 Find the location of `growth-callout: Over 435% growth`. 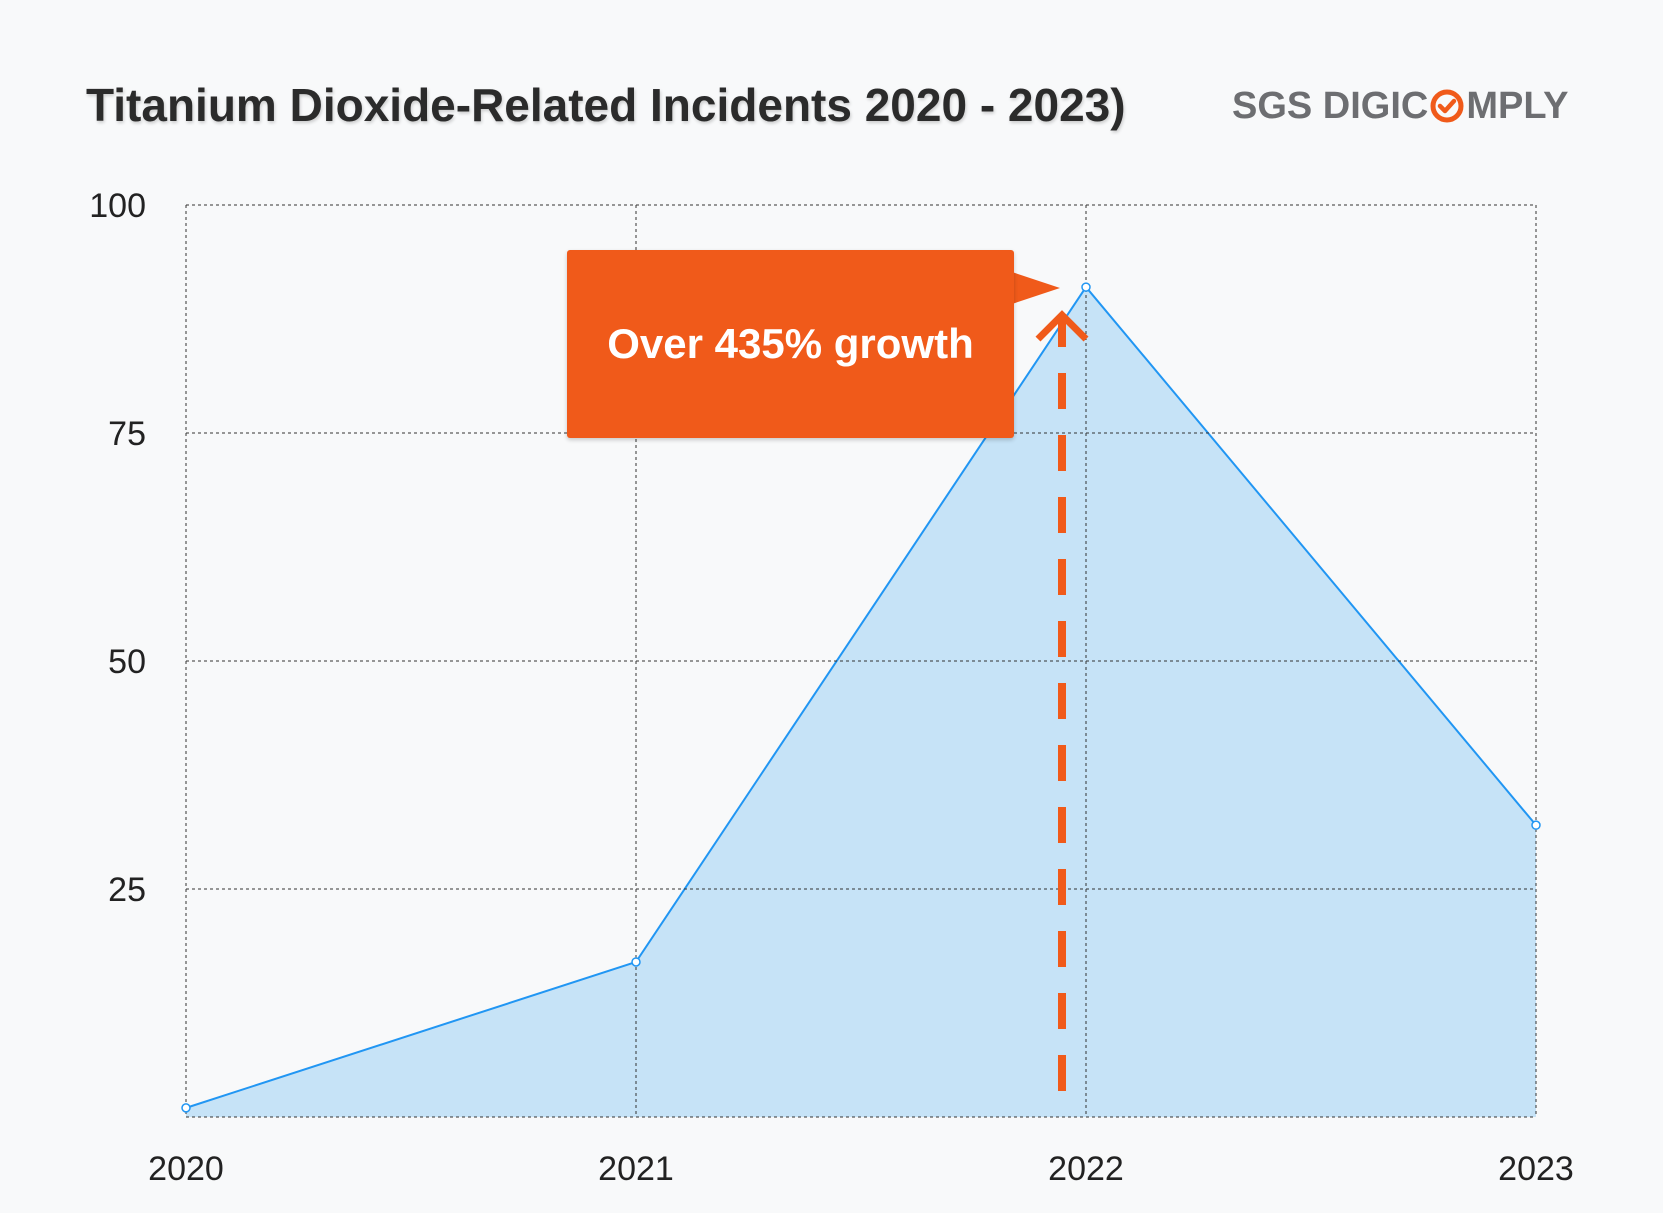

growth-callout: Over 435% growth is located at coordinates (790, 344).